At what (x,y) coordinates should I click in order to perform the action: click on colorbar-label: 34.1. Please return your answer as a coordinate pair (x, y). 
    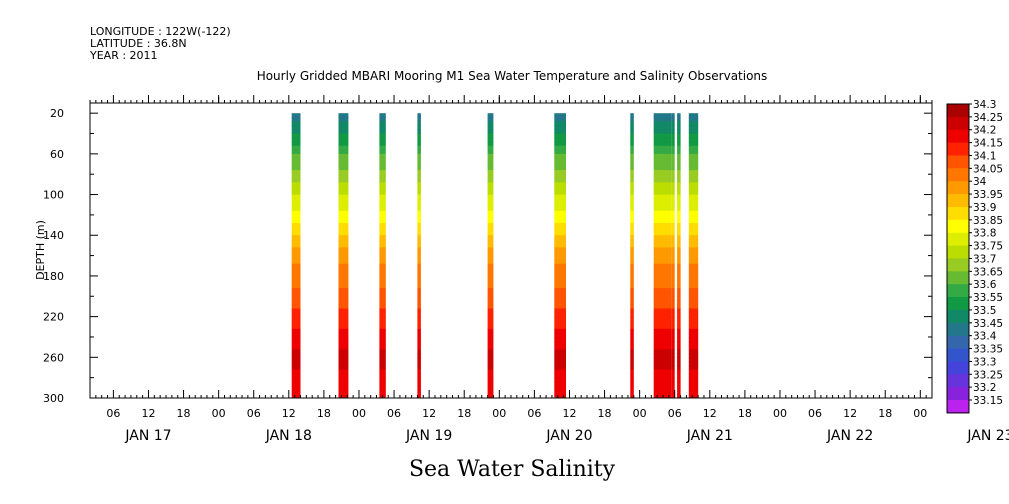
    Looking at the image, I should click on (984, 157).